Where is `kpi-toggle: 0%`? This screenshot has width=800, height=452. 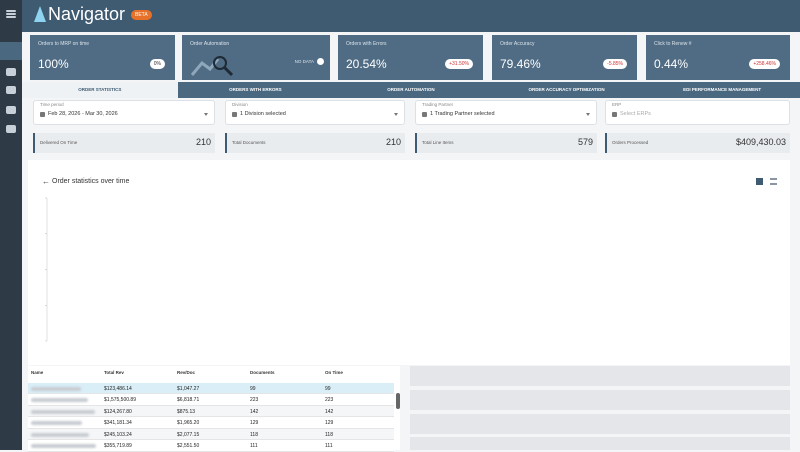 kpi-toggle: 0% is located at coordinates (157, 64).